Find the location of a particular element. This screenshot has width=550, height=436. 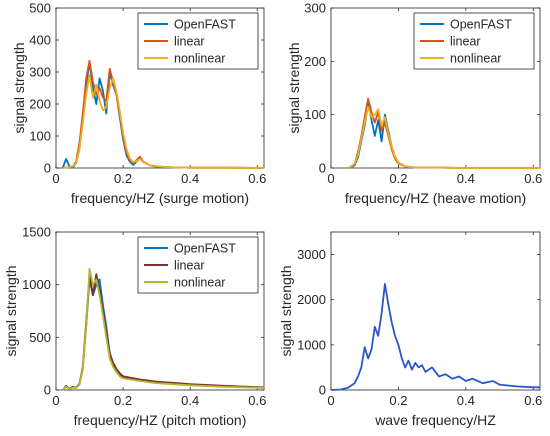

plot-area is located at coordinates (435, 311).